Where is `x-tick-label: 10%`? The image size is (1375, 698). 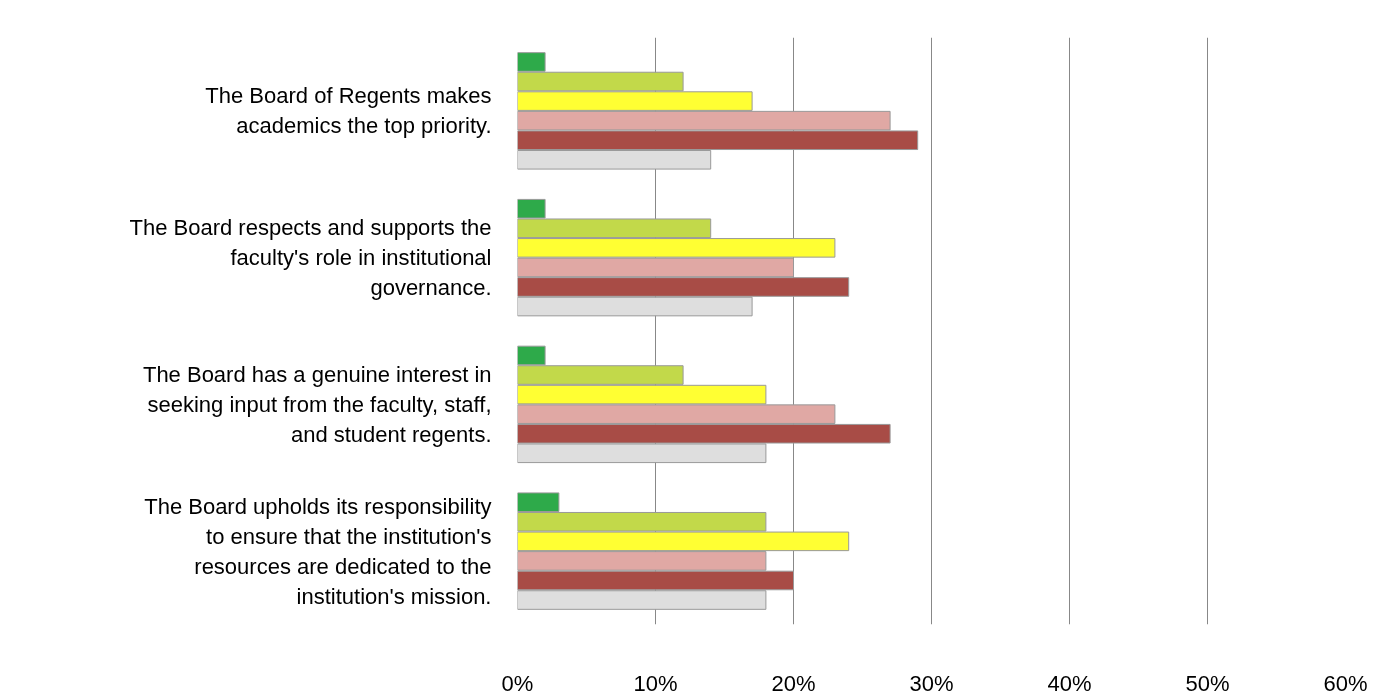
x-tick-label: 10% is located at coordinates (655, 683).